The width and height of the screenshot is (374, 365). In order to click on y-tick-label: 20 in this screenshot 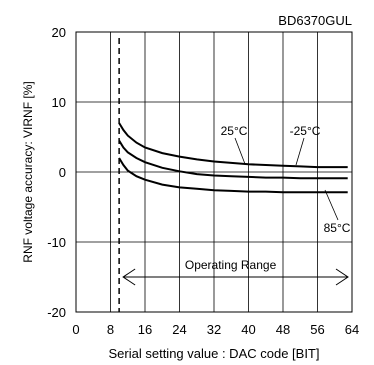, I will do `click(59, 32)`.